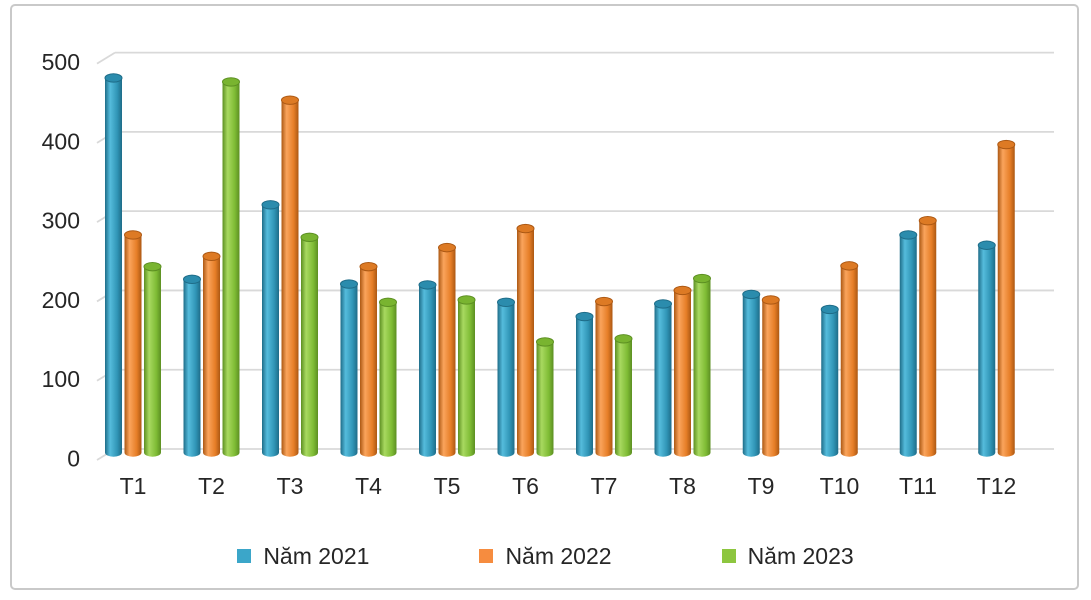  I want to click on legend-item-nam-2021: Năm 2021, so click(303, 555).